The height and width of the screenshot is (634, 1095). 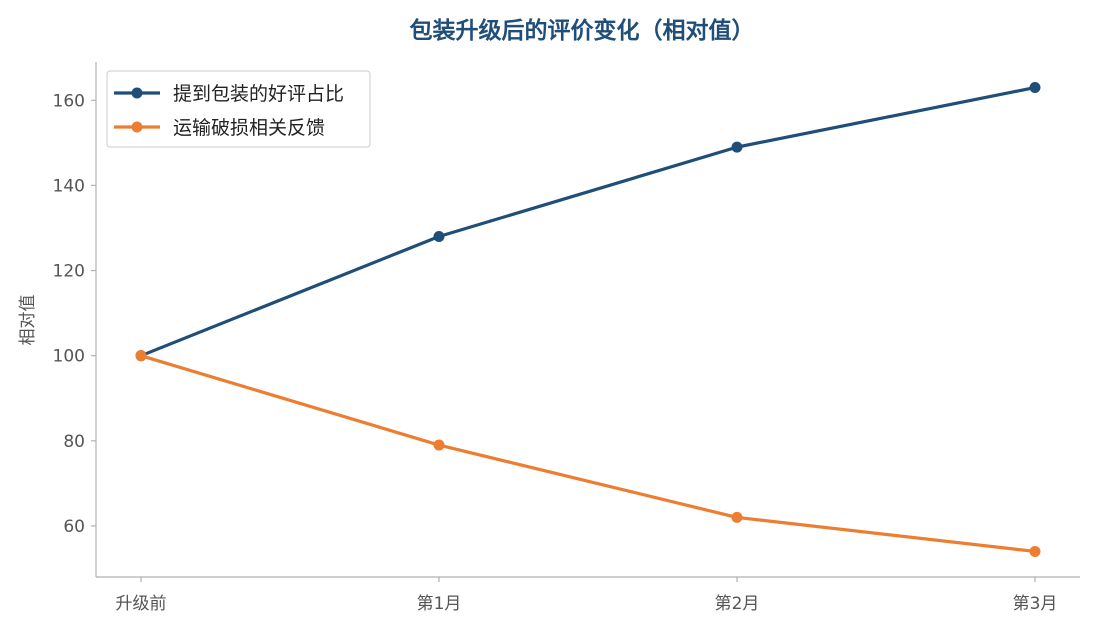 I want to click on y-tick-label: 140, so click(x=69, y=186).